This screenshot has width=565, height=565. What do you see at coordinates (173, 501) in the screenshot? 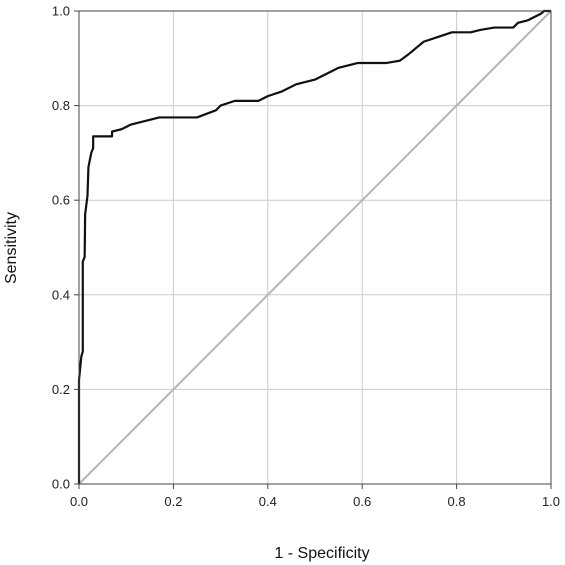
I see `x-tick-label: 0.2` at bounding box center [173, 501].